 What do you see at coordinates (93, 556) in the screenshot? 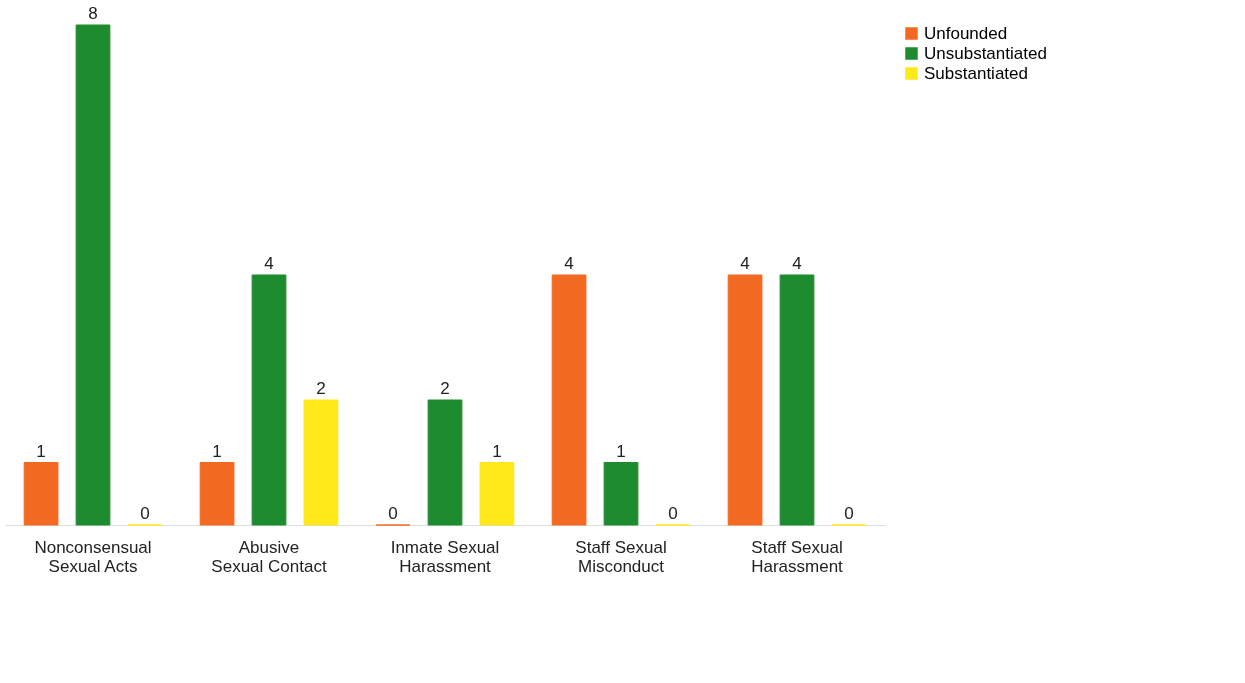
I see `x-tick-label: Nonconsensual Sexual Acts` at bounding box center [93, 556].